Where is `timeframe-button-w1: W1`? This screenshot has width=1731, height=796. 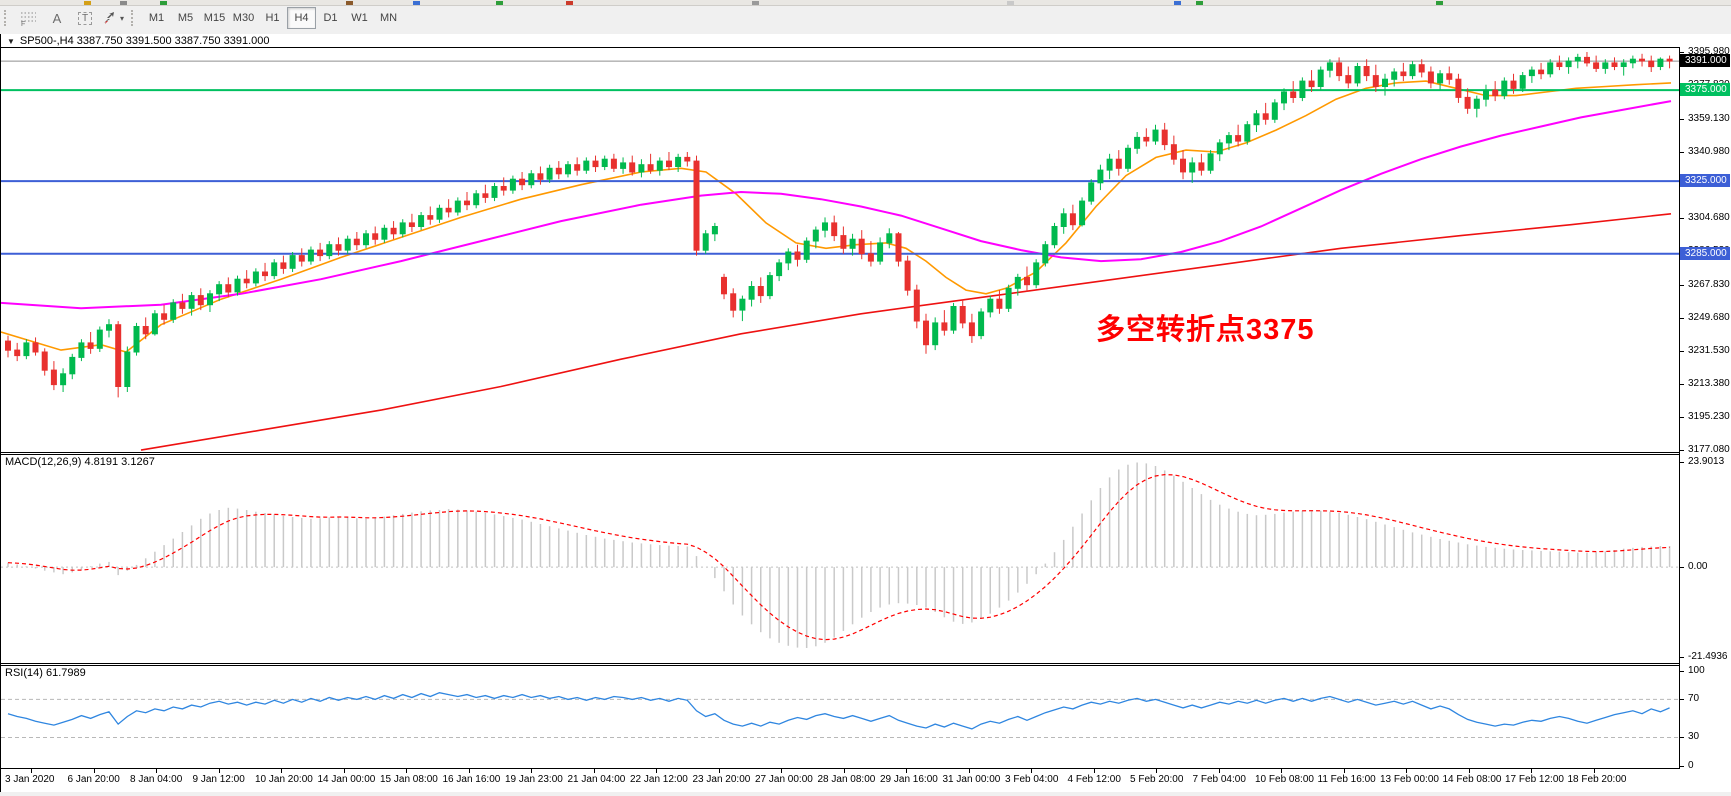
timeframe-button-w1: W1 is located at coordinates (359, 18).